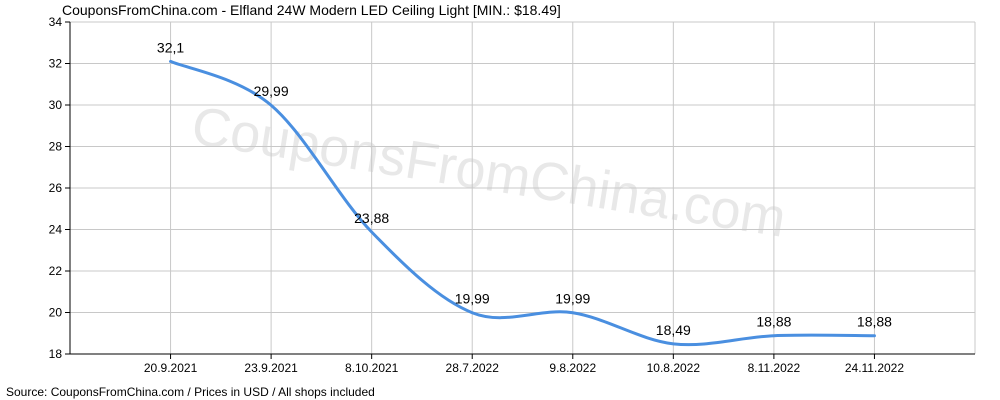 The width and height of the screenshot is (1000, 400). I want to click on y-tick-label: 28, so click(56, 147).